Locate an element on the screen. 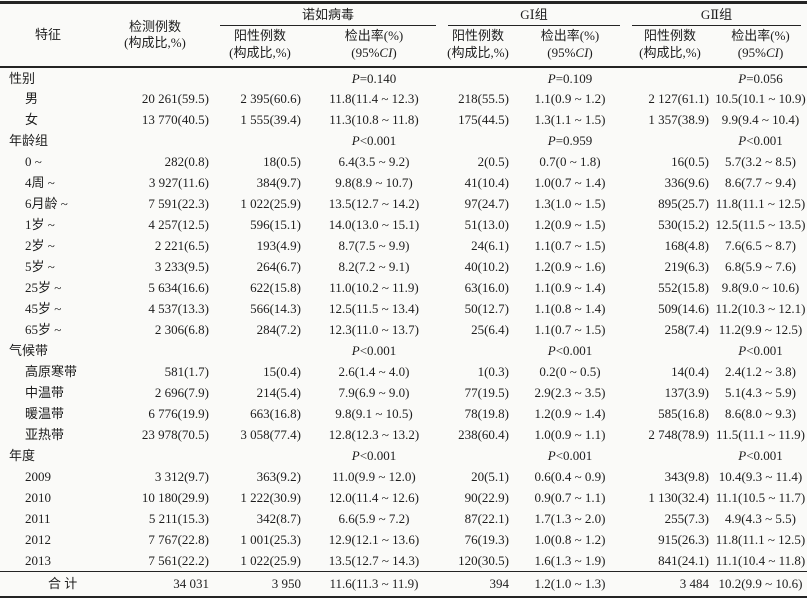  cell-g2-rate: 2.4(1.2 ~ 3.8) is located at coordinates (760, 372).